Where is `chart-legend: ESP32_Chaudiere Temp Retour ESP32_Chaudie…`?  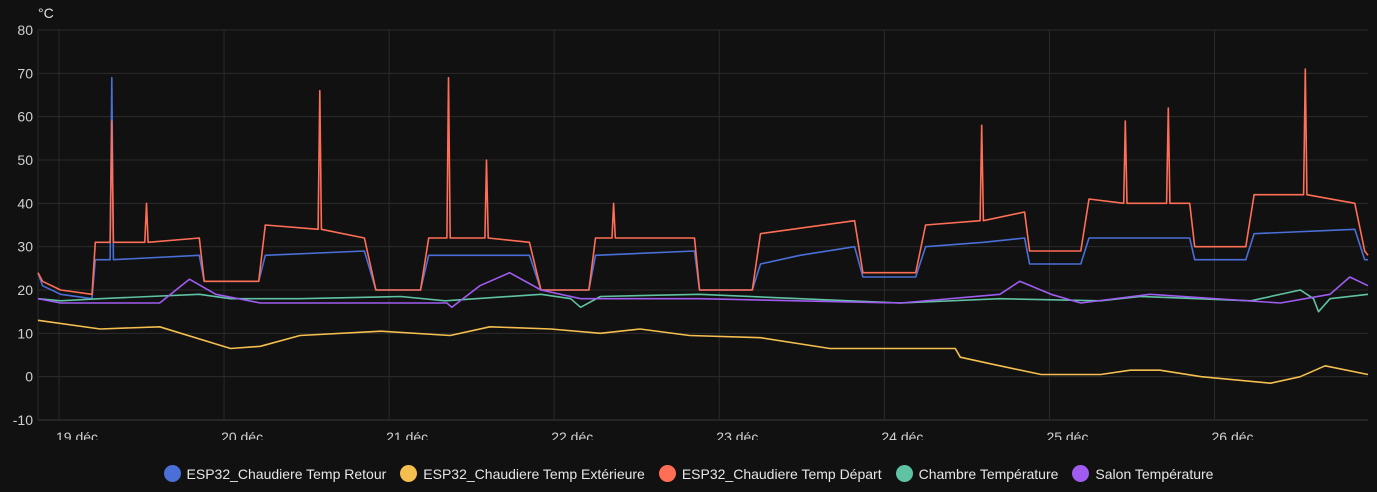 chart-legend: ESP32_Chaudiere Temp Retour ESP32_Chaudie… is located at coordinates (688, 473).